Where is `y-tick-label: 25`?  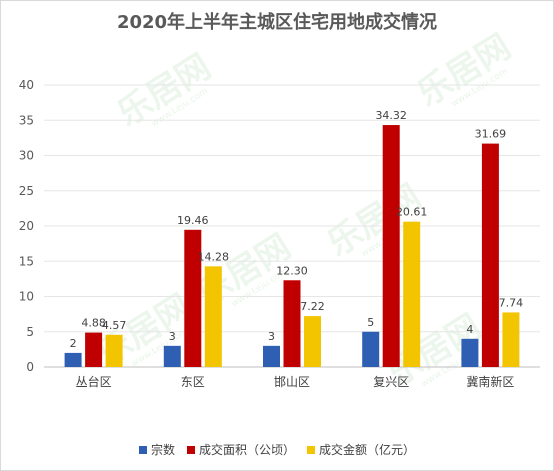 y-tick-label: 25 is located at coordinates (26, 191).